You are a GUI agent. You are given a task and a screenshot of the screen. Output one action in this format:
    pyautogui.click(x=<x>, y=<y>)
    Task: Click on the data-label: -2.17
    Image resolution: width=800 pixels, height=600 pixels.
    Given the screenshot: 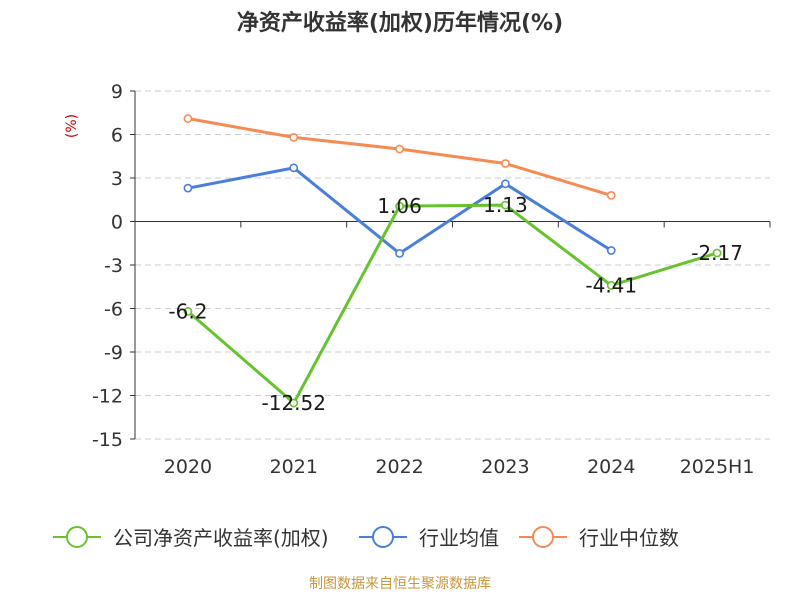 What is the action you would take?
    pyautogui.click(x=717, y=253)
    